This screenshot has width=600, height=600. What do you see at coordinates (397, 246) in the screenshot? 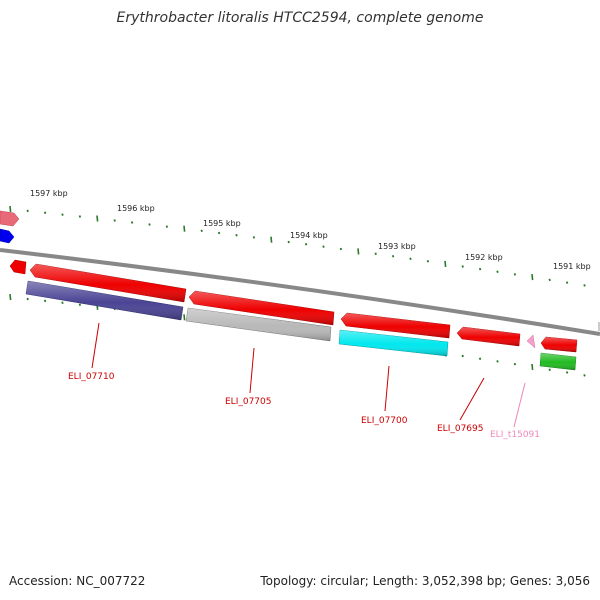
I see `scale-label-1593: 1593 kbp` at bounding box center [397, 246].